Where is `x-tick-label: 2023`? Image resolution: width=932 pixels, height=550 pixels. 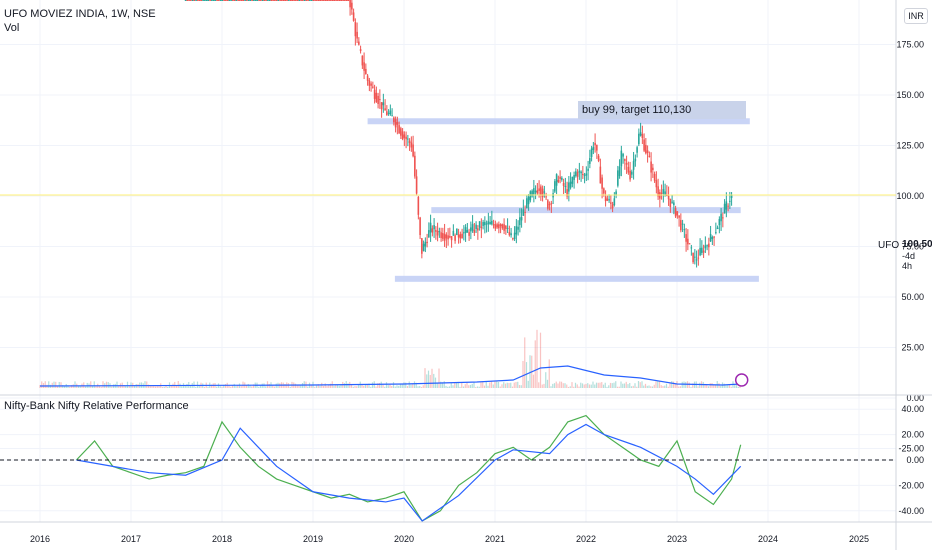 x-tick-label: 2023 is located at coordinates (677, 539).